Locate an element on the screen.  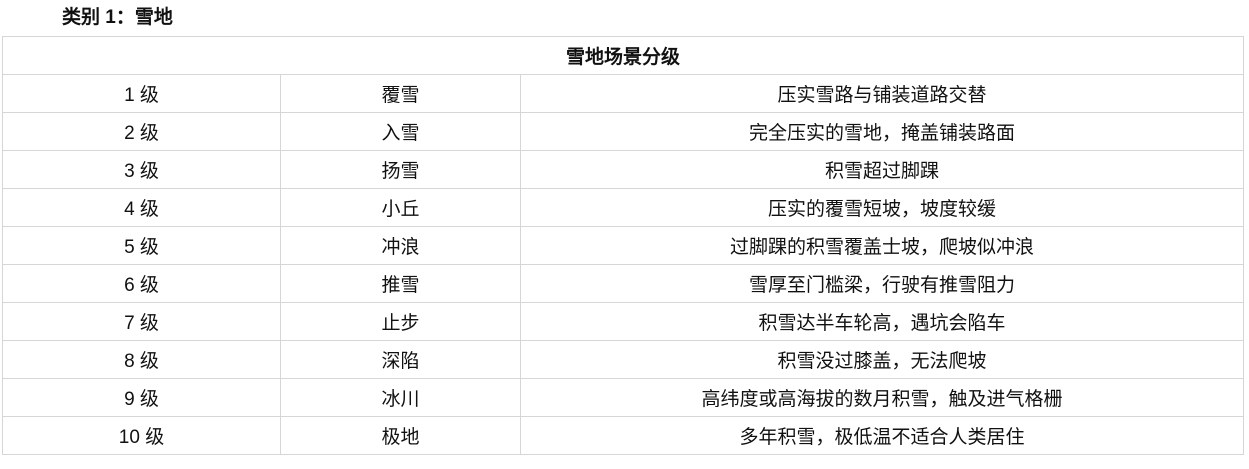
table-title: 雪地场景分级 is located at coordinates (623, 55).